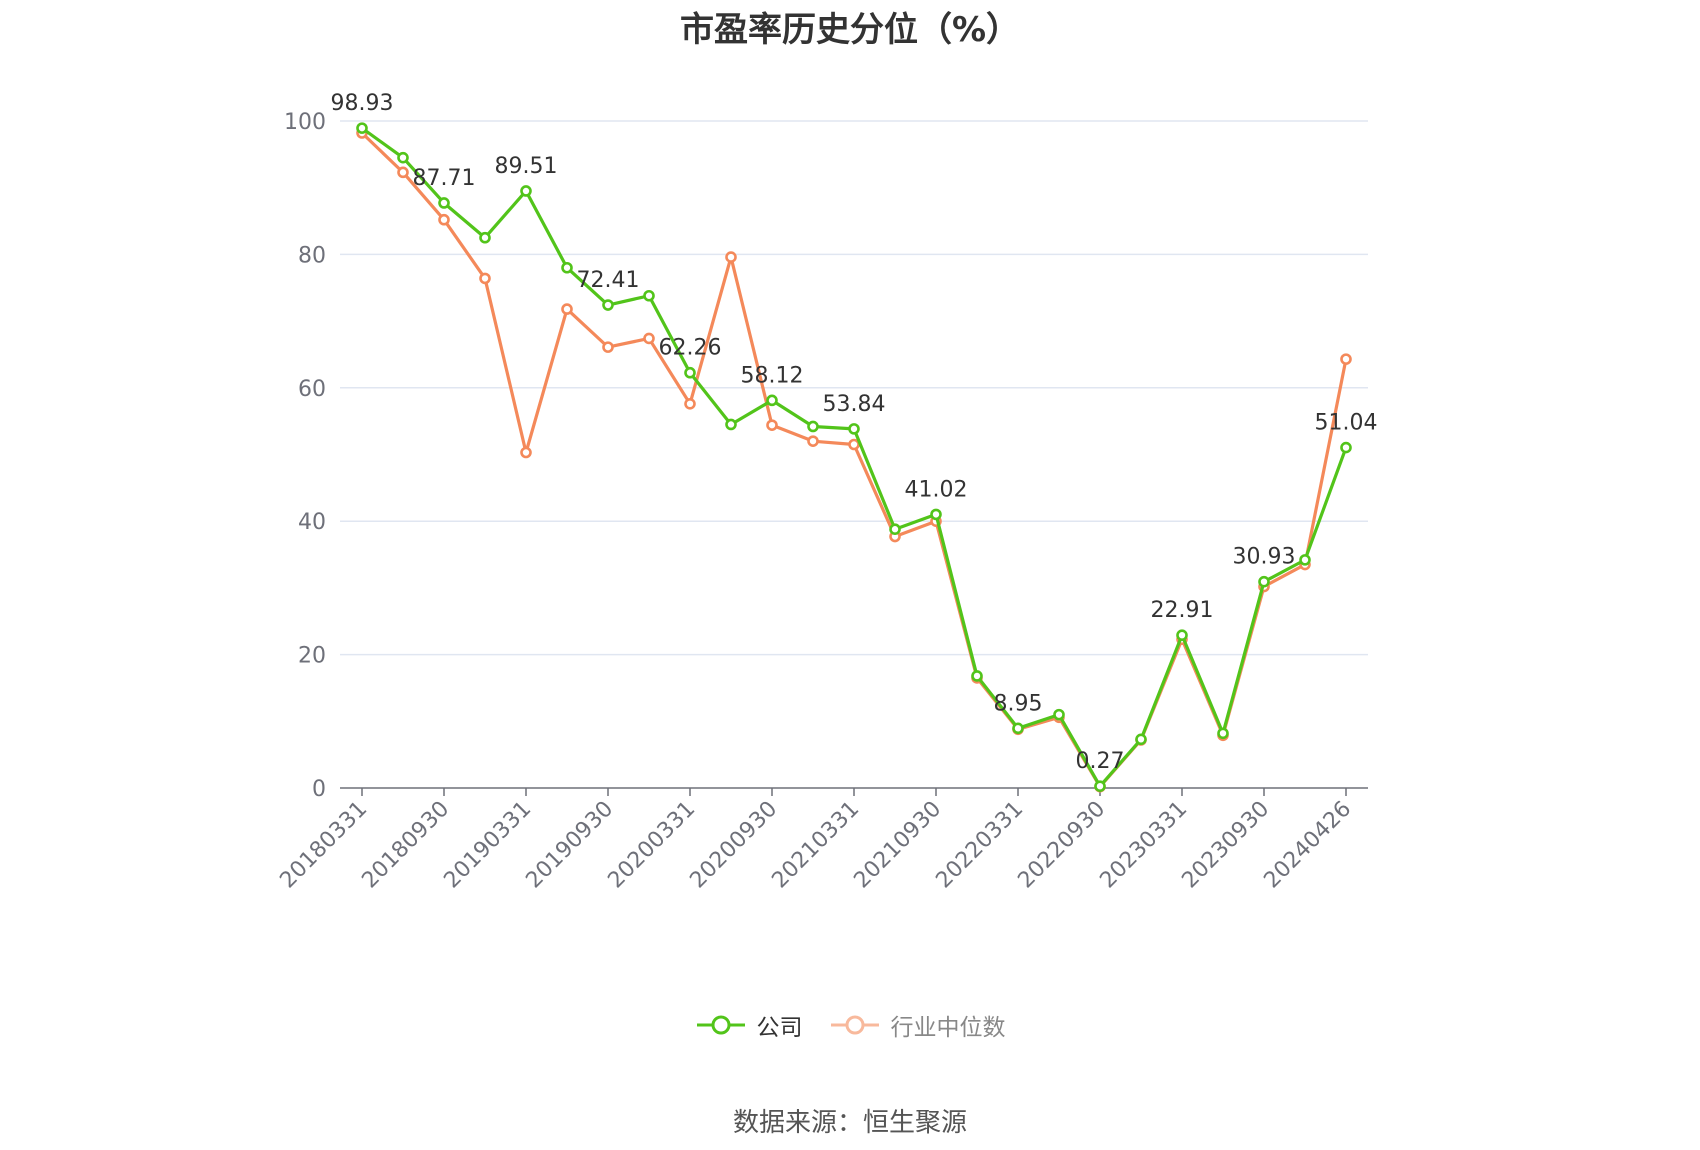 The image size is (1700, 1150). What do you see at coordinates (749, 1025) in the screenshot?
I see `legend-item-company: 公司` at bounding box center [749, 1025].